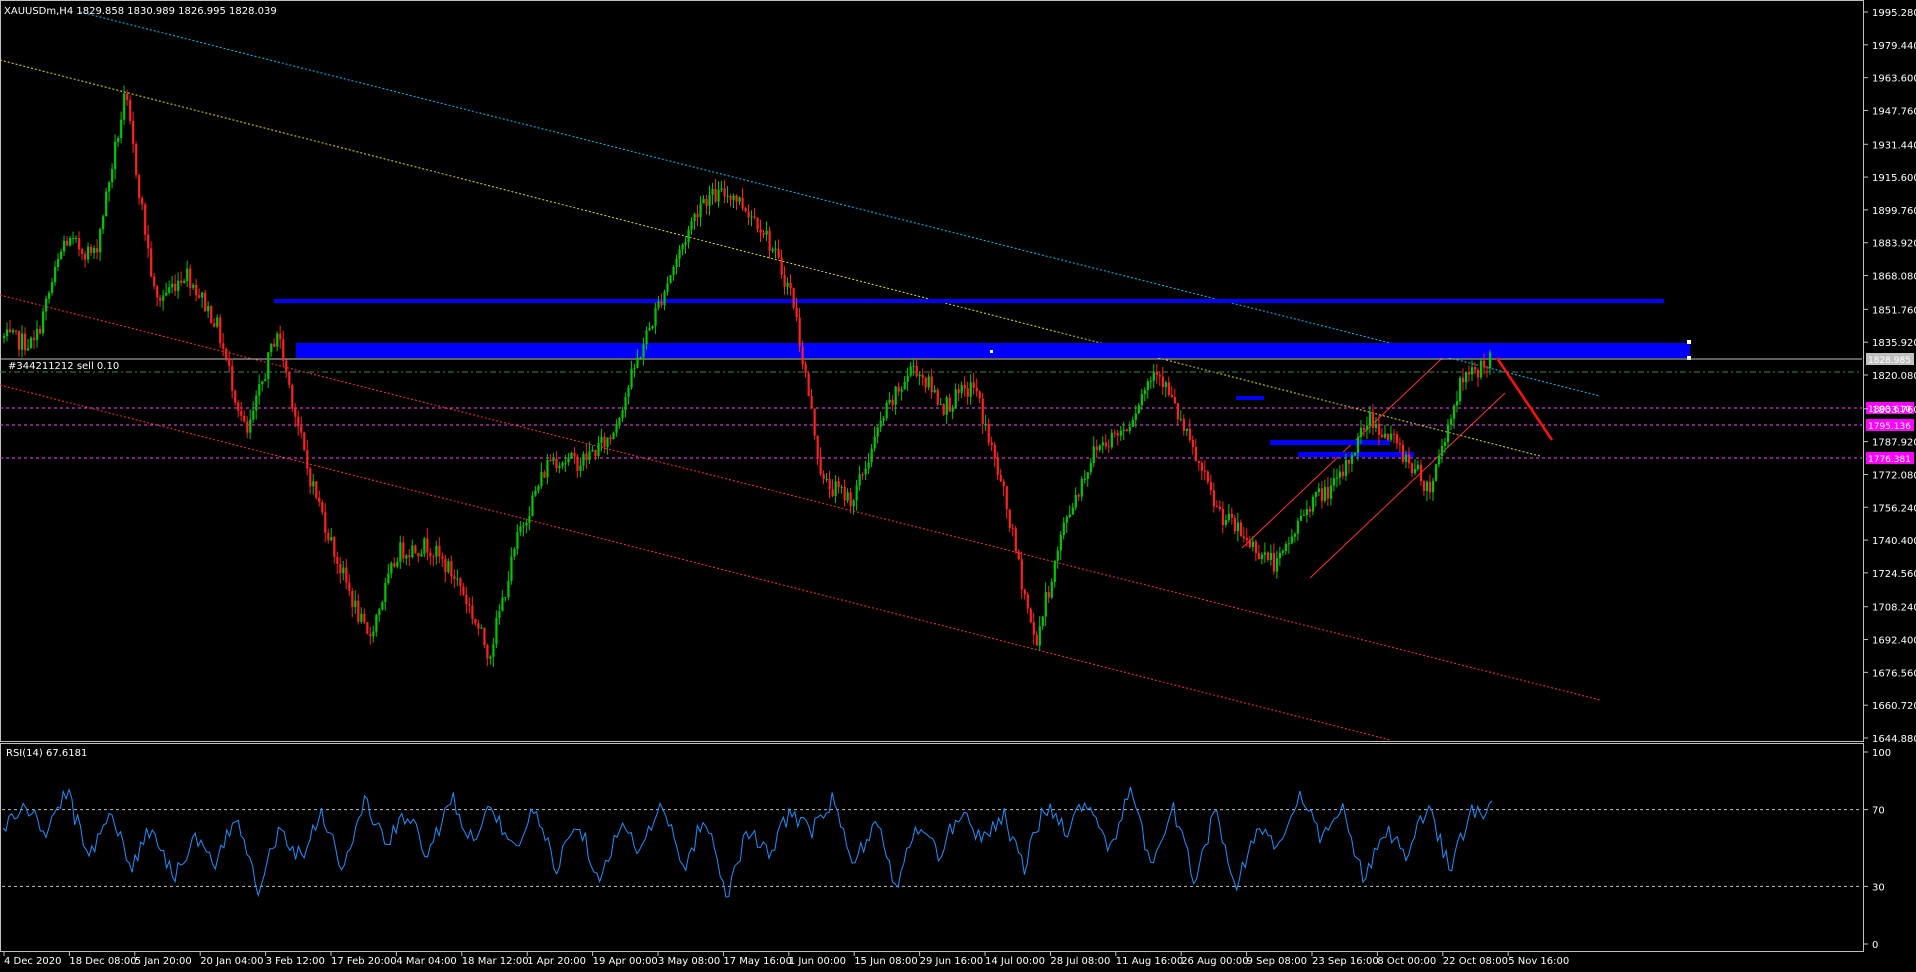 The height and width of the screenshot is (972, 1916). Describe the element at coordinates (1894, 178) in the screenshot. I see `price-tick-label: 1915.600` at that location.